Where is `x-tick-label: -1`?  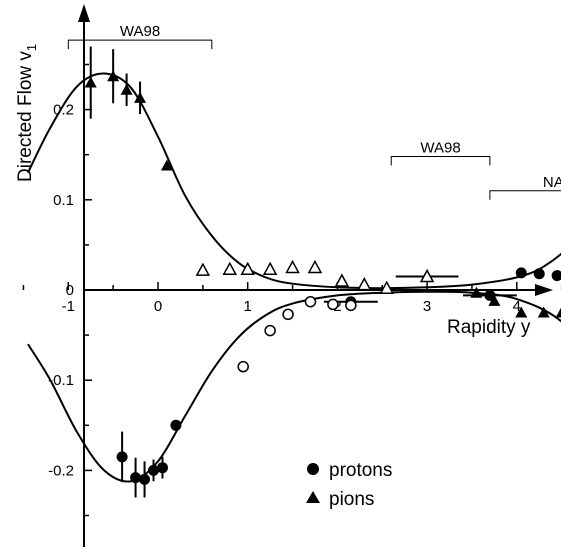
x-tick-label: -1 is located at coordinates (68, 306).